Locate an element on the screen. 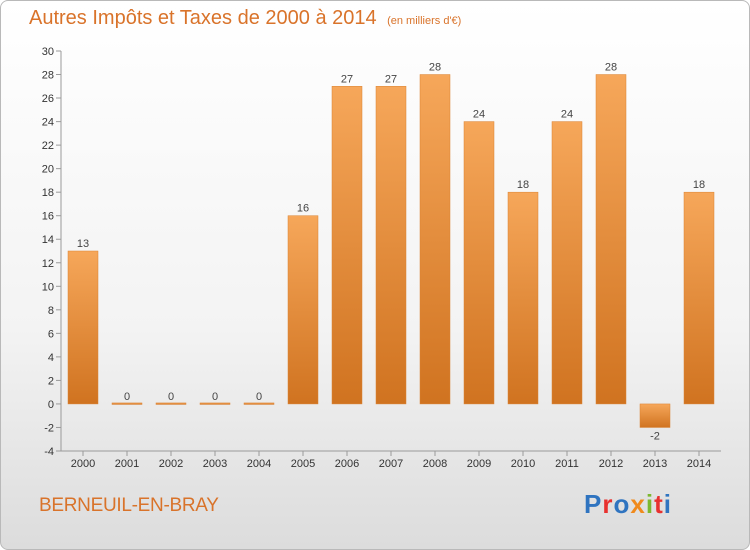  x-tick-label-2011: 2011 is located at coordinates (567, 464).